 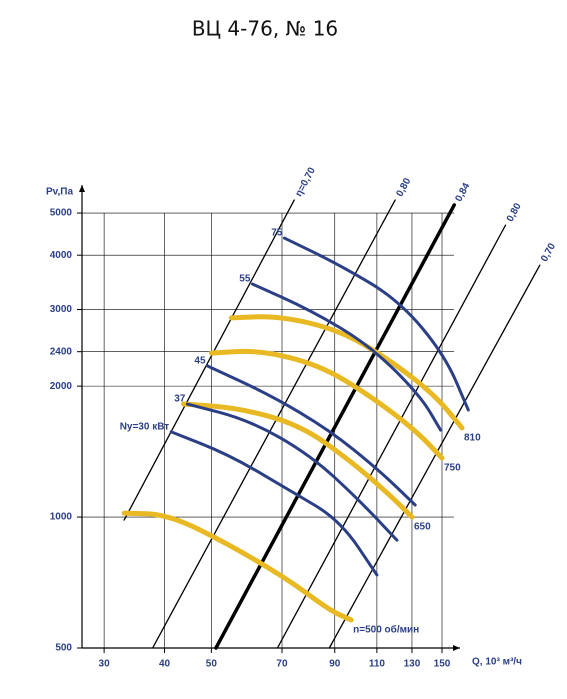 I want to click on x-tick-label: 40, so click(x=165, y=664).